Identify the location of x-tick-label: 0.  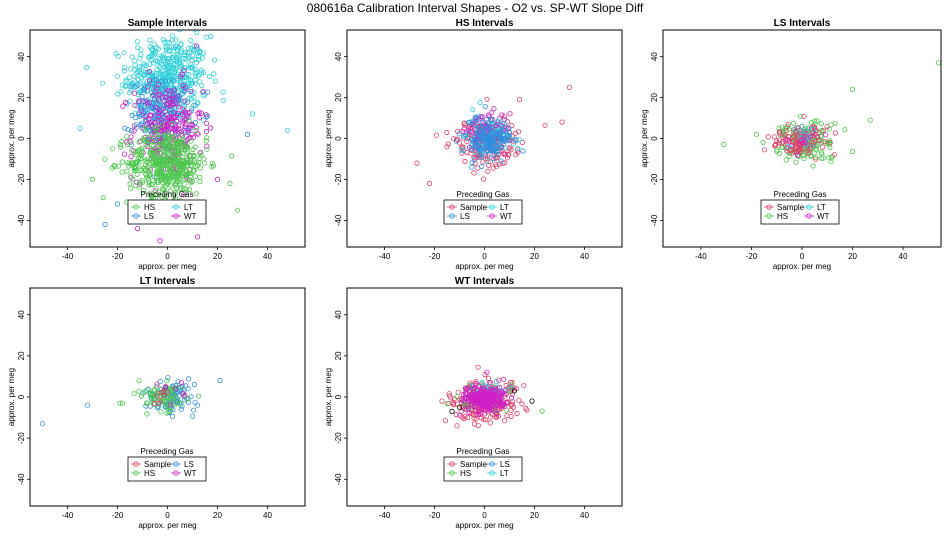
(802, 256).